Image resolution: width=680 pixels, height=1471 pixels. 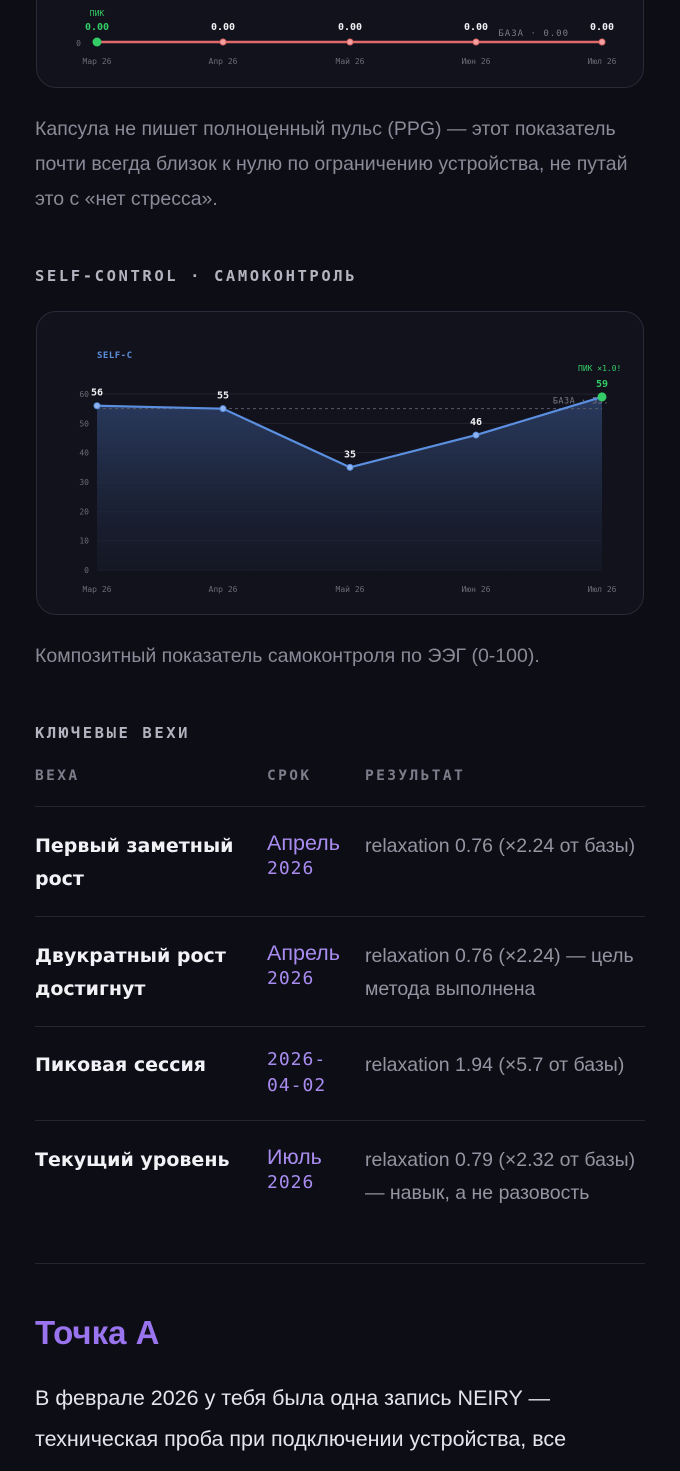 What do you see at coordinates (121, 1065) in the screenshot?
I see `milestone-name: Пиковая сессия` at bounding box center [121, 1065].